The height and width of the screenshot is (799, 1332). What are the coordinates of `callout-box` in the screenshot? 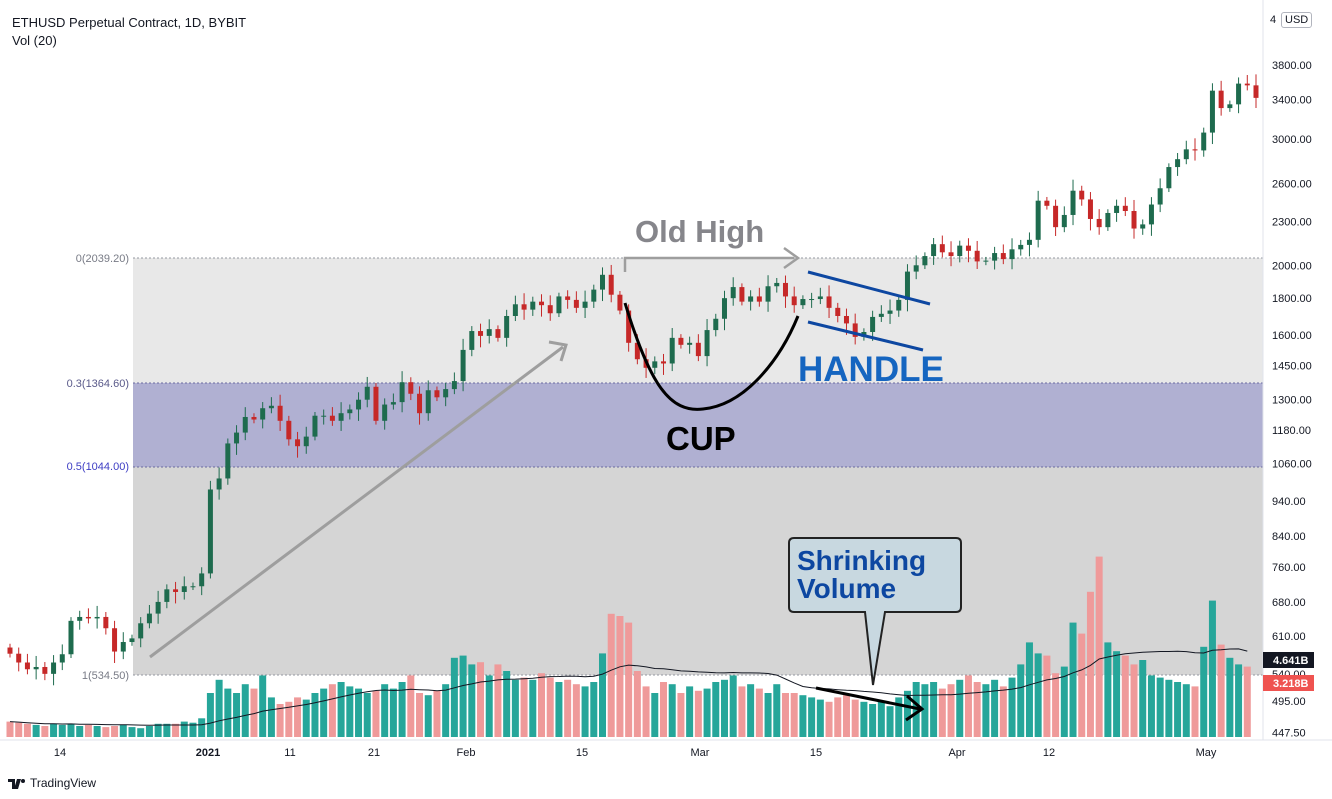 It's located at (875, 611).